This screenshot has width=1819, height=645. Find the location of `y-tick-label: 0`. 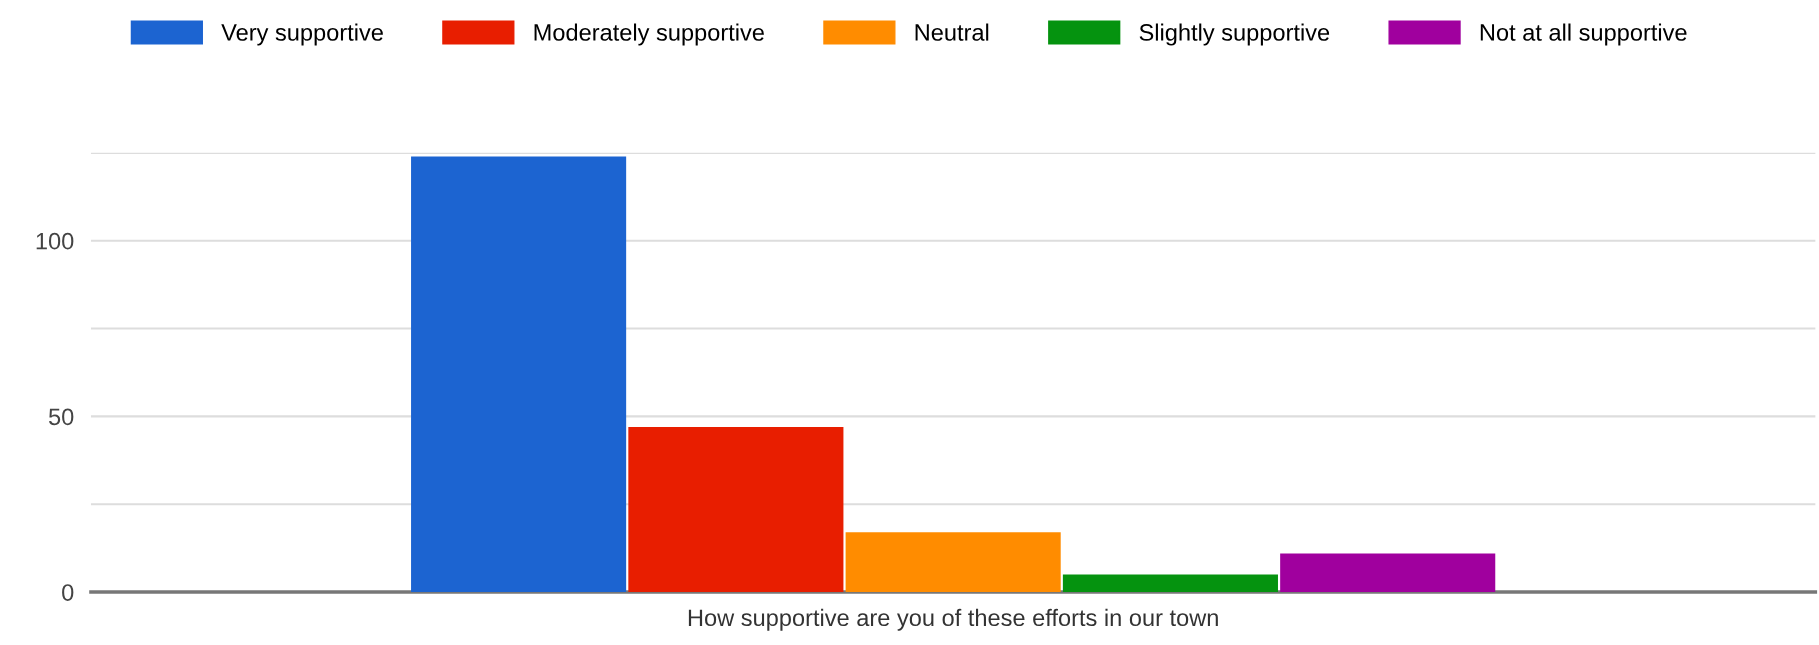

y-tick-label: 0 is located at coordinates (68, 592).